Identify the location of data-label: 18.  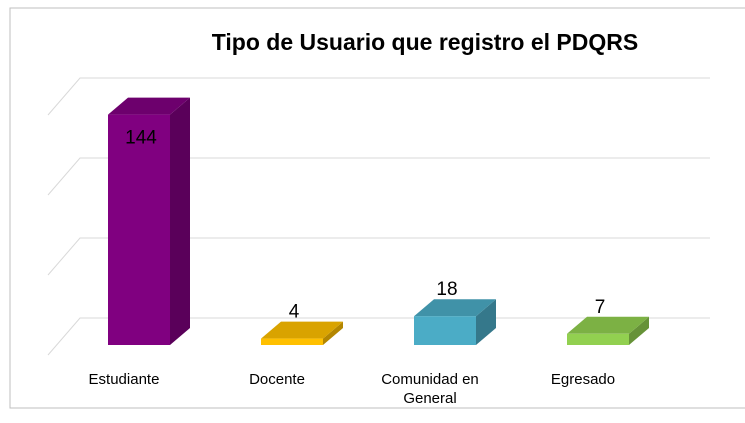
(446, 289).